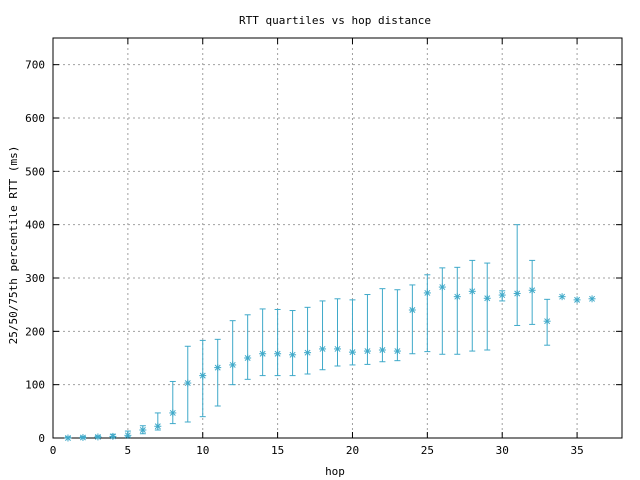  I want to click on x-tick-label: 5, so click(128, 450).